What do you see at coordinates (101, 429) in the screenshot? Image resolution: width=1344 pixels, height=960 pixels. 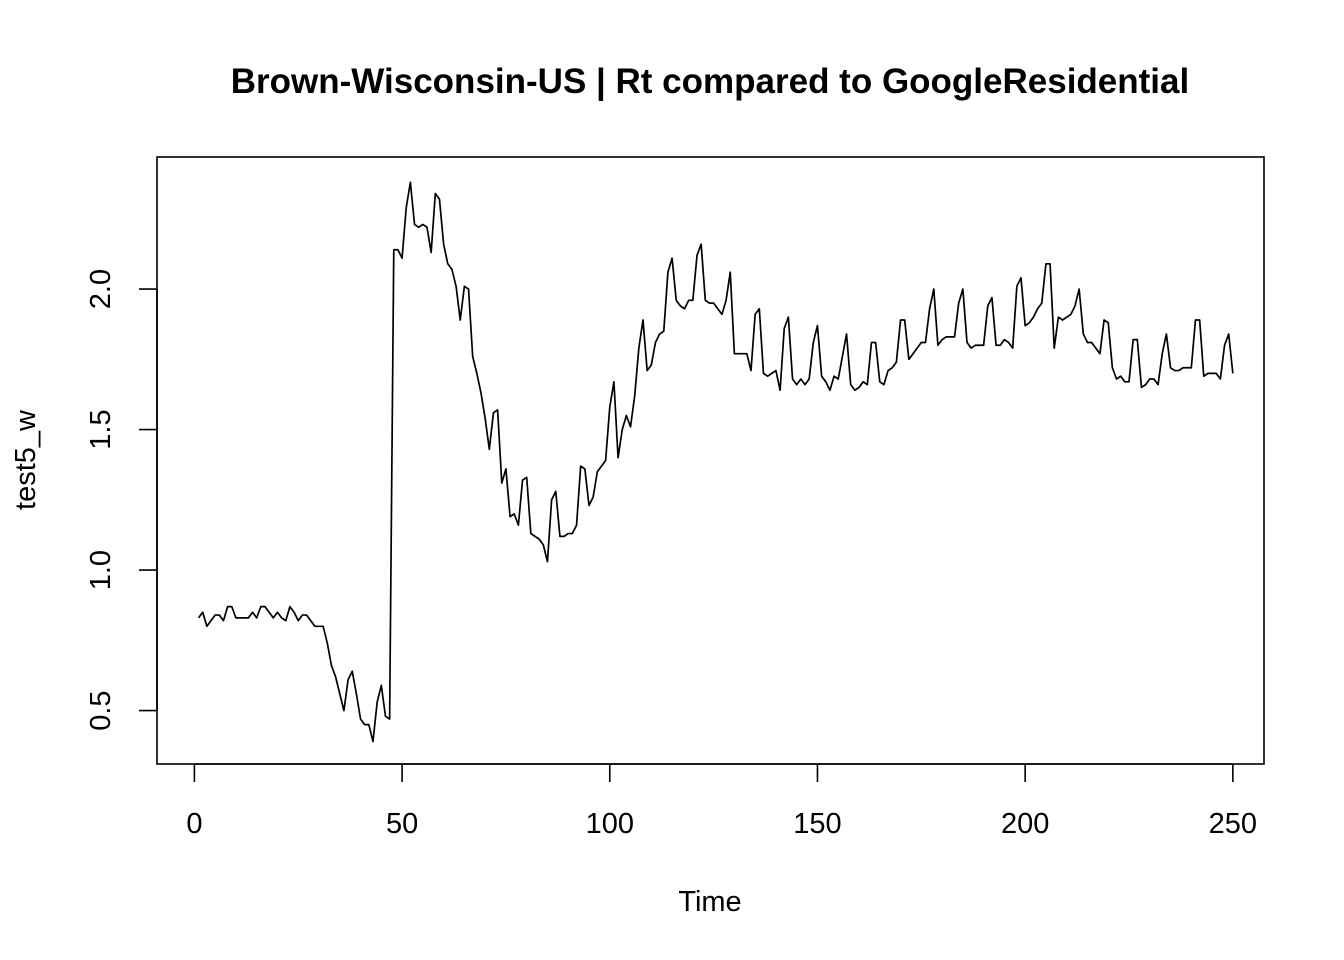 I see `y-tick-label: 1.5` at bounding box center [101, 429].